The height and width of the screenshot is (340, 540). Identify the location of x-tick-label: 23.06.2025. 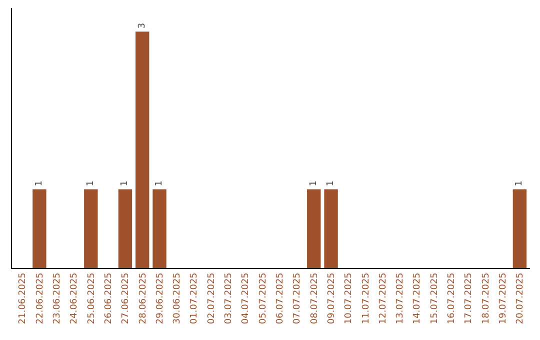
(57, 298).